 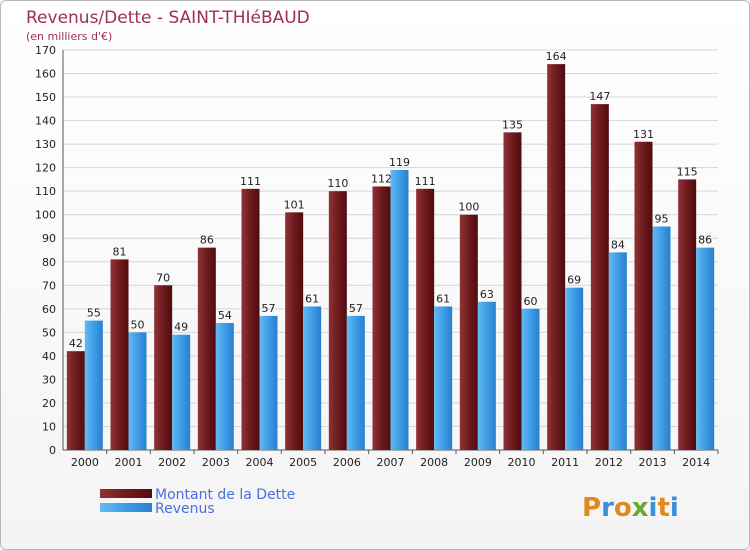 What do you see at coordinates (381, 178) in the screenshot?
I see `data-label: 112` at bounding box center [381, 178].